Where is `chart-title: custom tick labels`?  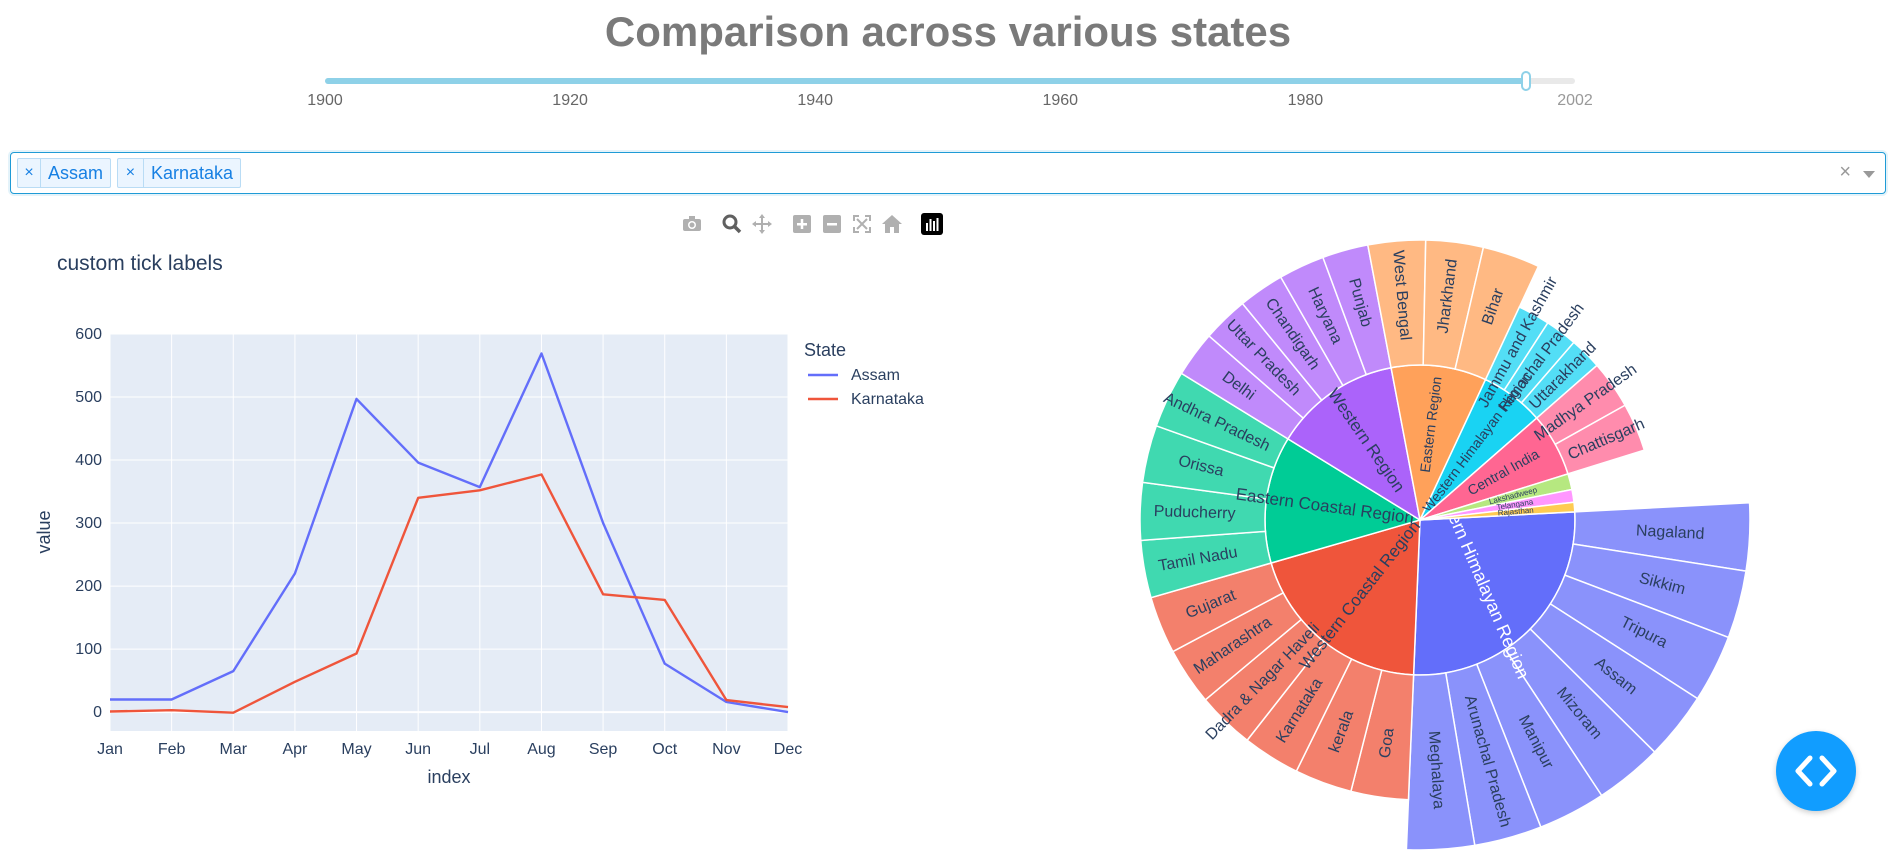 chart-title: custom tick labels is located at coordinates (140, 263).